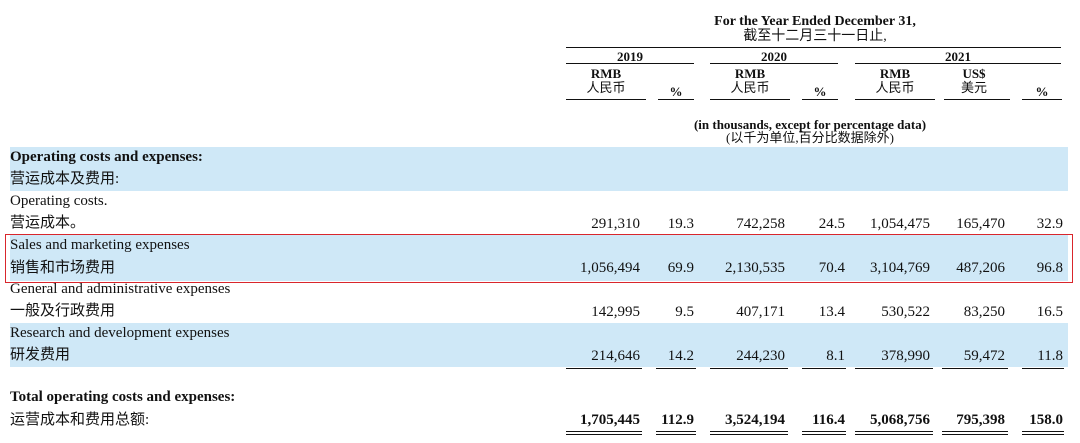 This screenshot has width=1080, height=443. What do you see at coordinates (1046, 420) in the screenshot?
I see `total-pct-2021: 158.0` at bounding box center [1046, 420].